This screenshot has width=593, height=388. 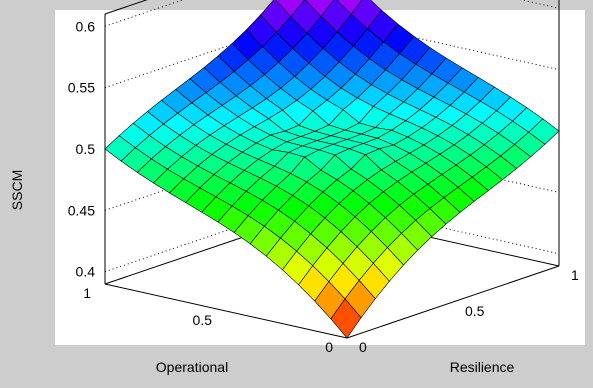 What do you see at coordinates (86, 272) in the screenshot?
I see `z-tick-label: 0.4` at bounding box center [86, 272].